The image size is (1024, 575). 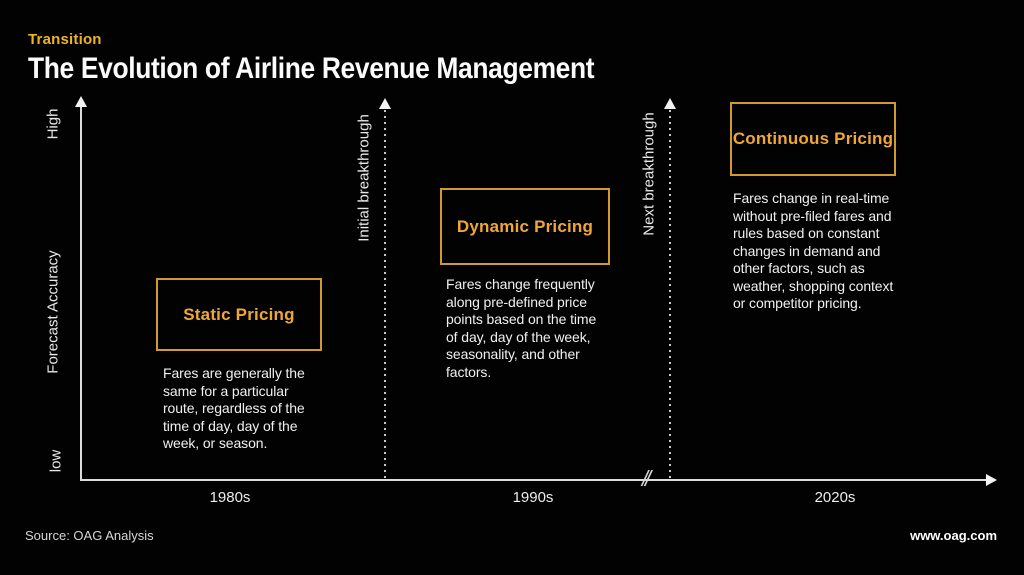 I want to click on x-tick-1990s: 1990s, so click(x=533, y=497).